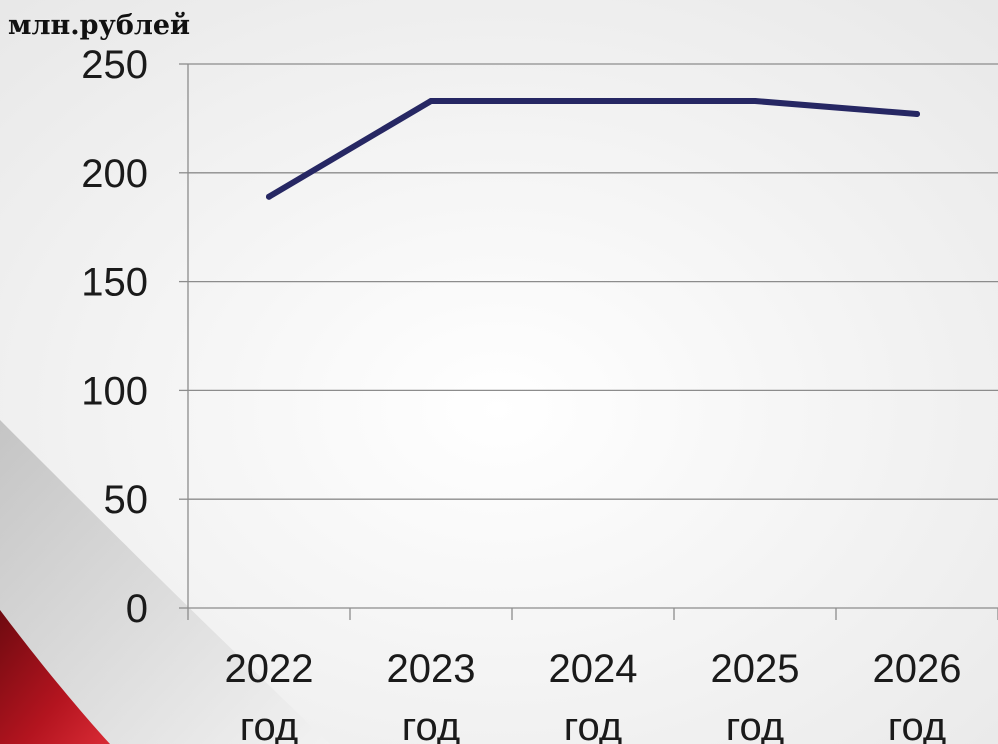 This screenshot has width=998, height=744. What do you see at coordinates (114, 391) in the screenshot?
I see `y-tick-label-100: 100` at bounding box center [114, 391].